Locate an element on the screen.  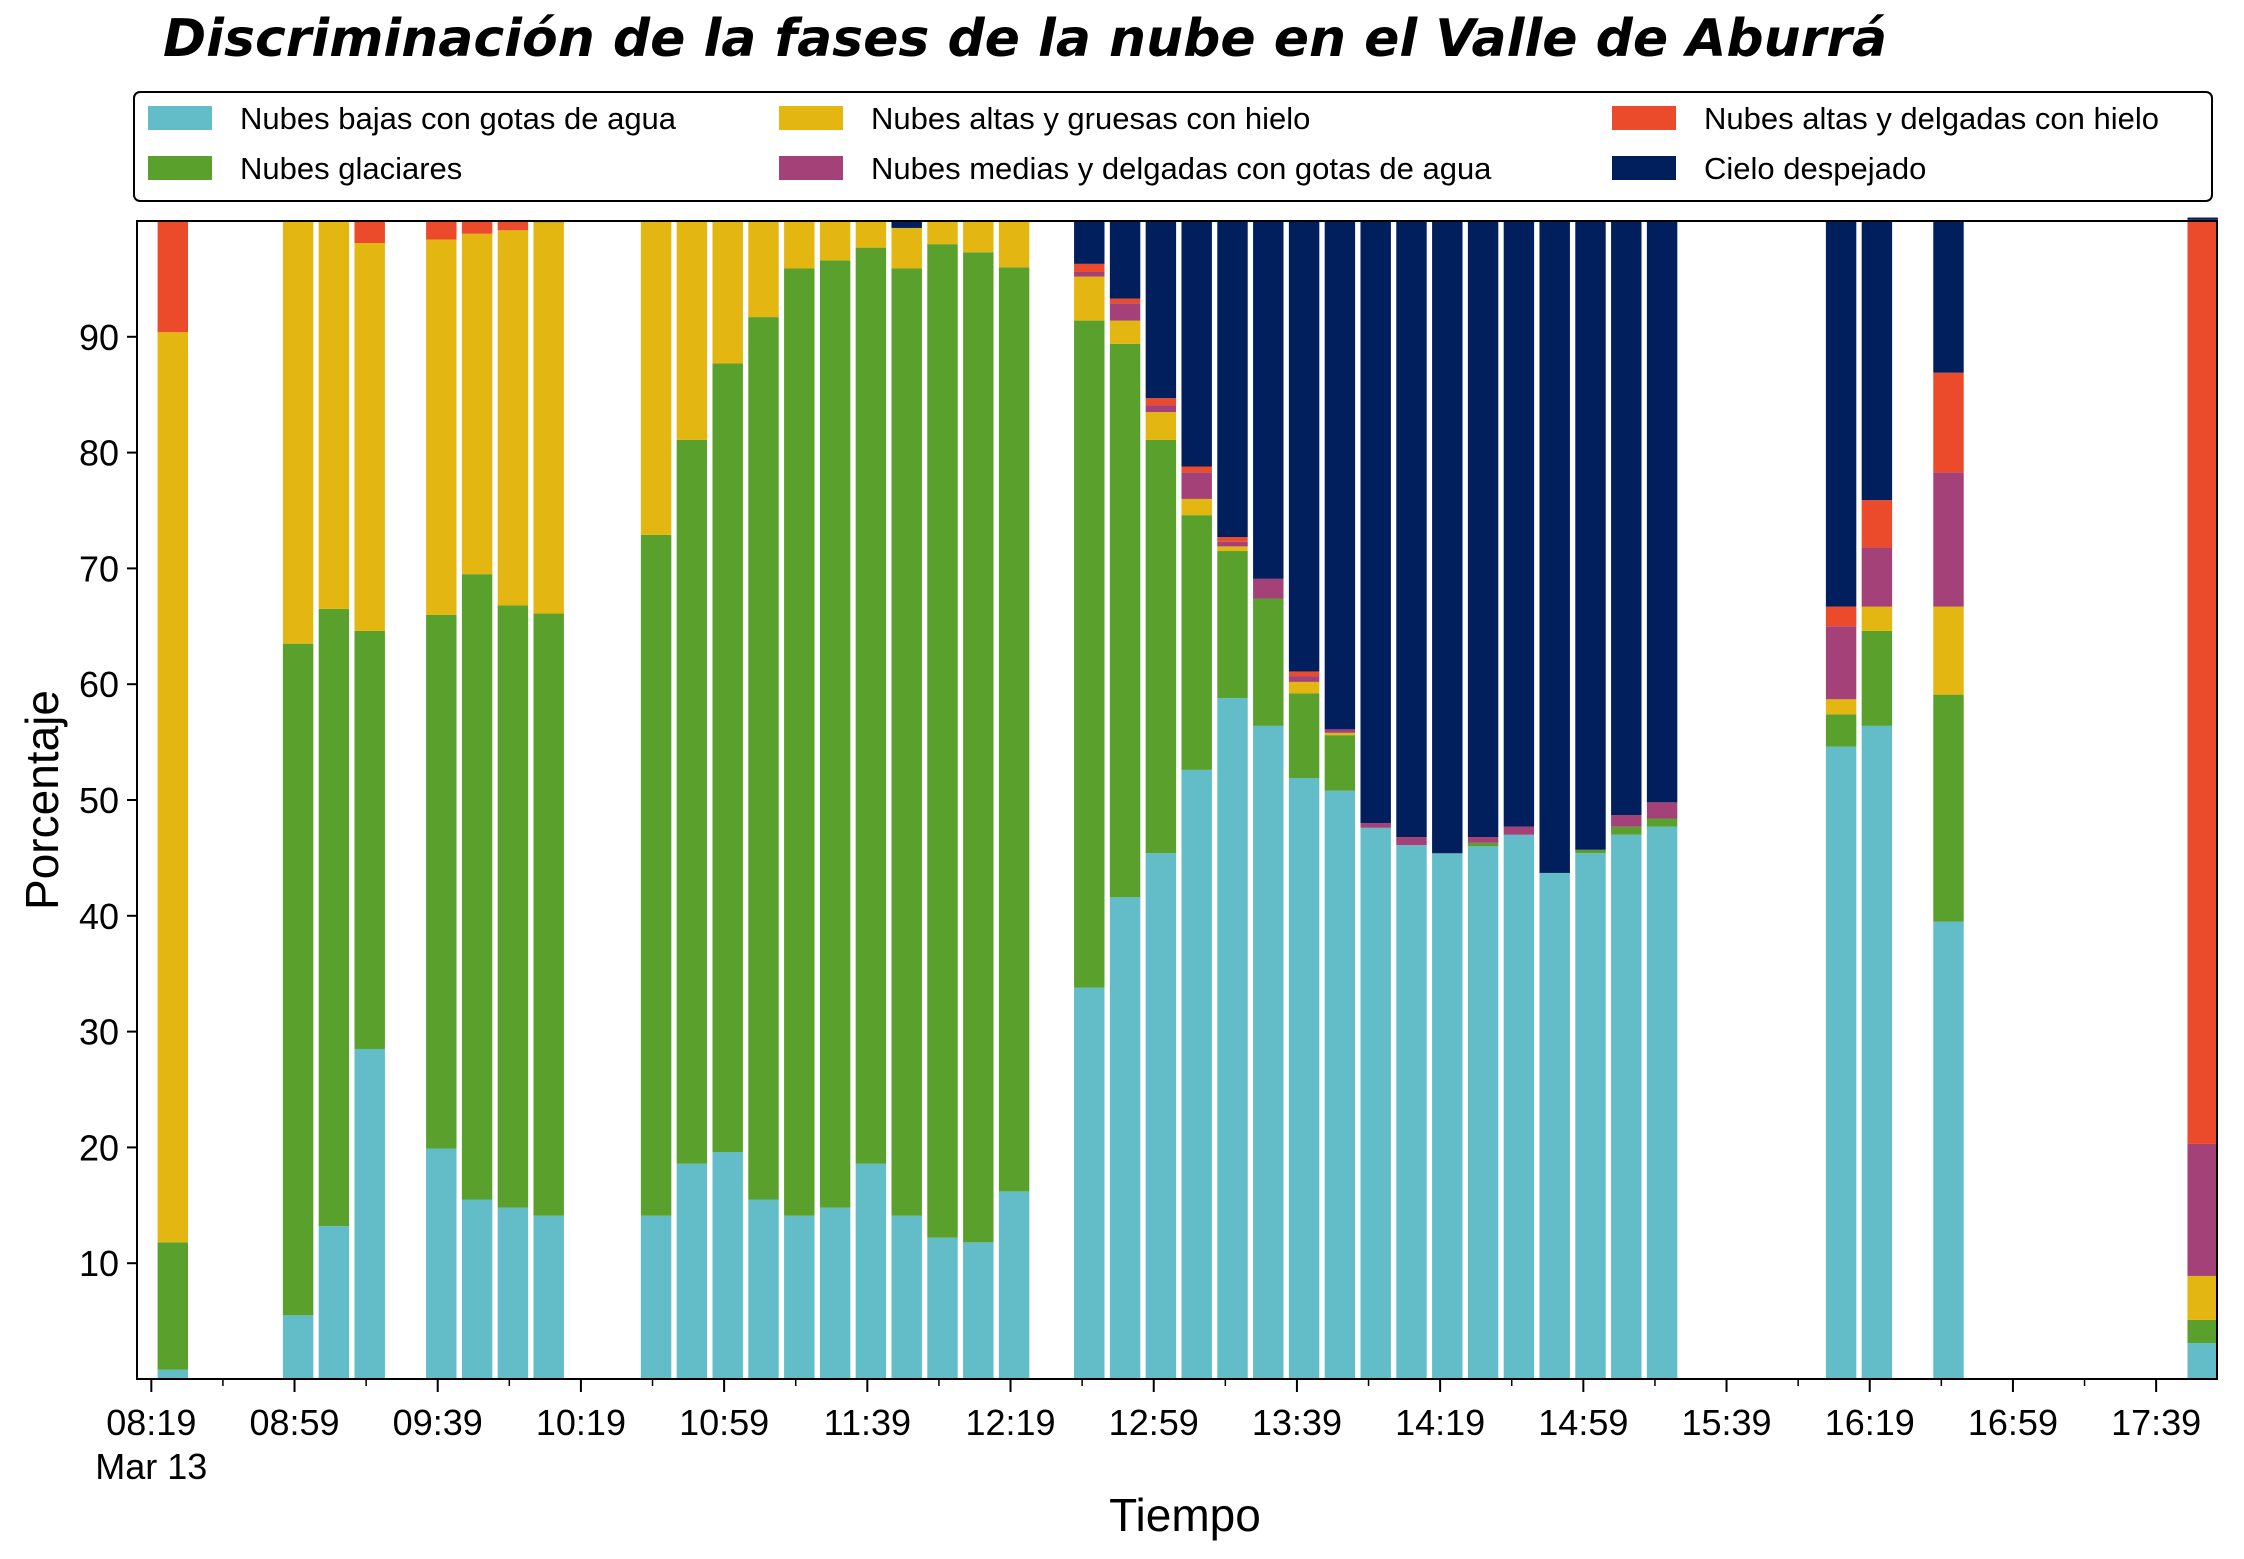
bar-segment-5-nubes-altas-y-gruesas-con-hielo is located at coordinates (477, 404).